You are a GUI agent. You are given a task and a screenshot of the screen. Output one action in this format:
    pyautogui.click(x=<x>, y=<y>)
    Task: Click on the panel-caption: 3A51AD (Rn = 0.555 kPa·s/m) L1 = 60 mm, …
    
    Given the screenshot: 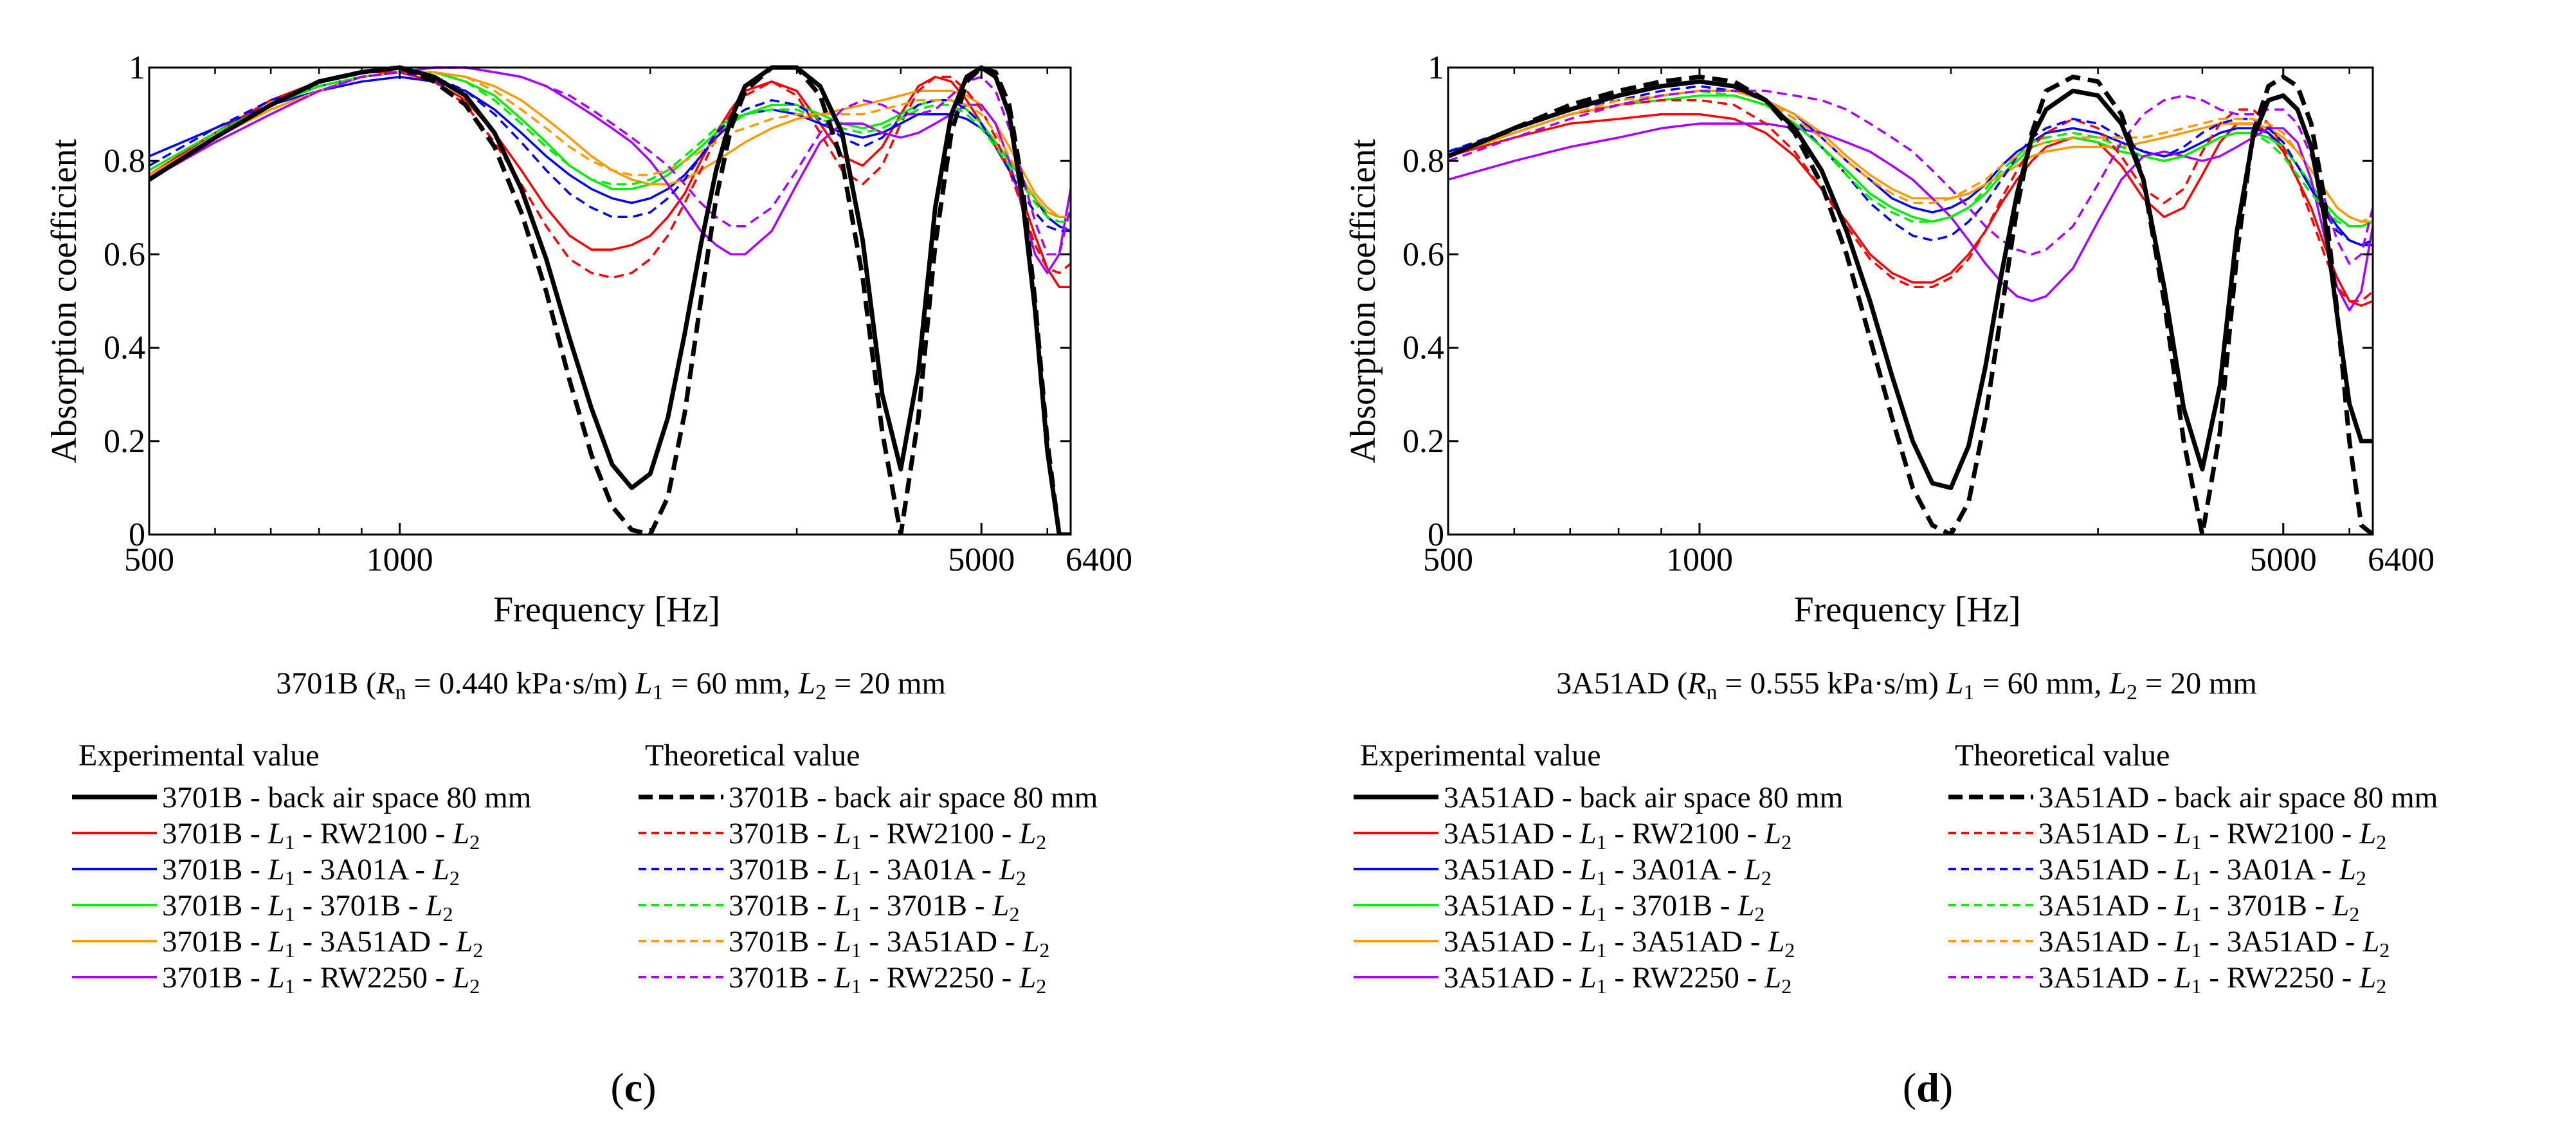 What is the action you would take?
    pyautogui.click(x=1906, y=685)
    